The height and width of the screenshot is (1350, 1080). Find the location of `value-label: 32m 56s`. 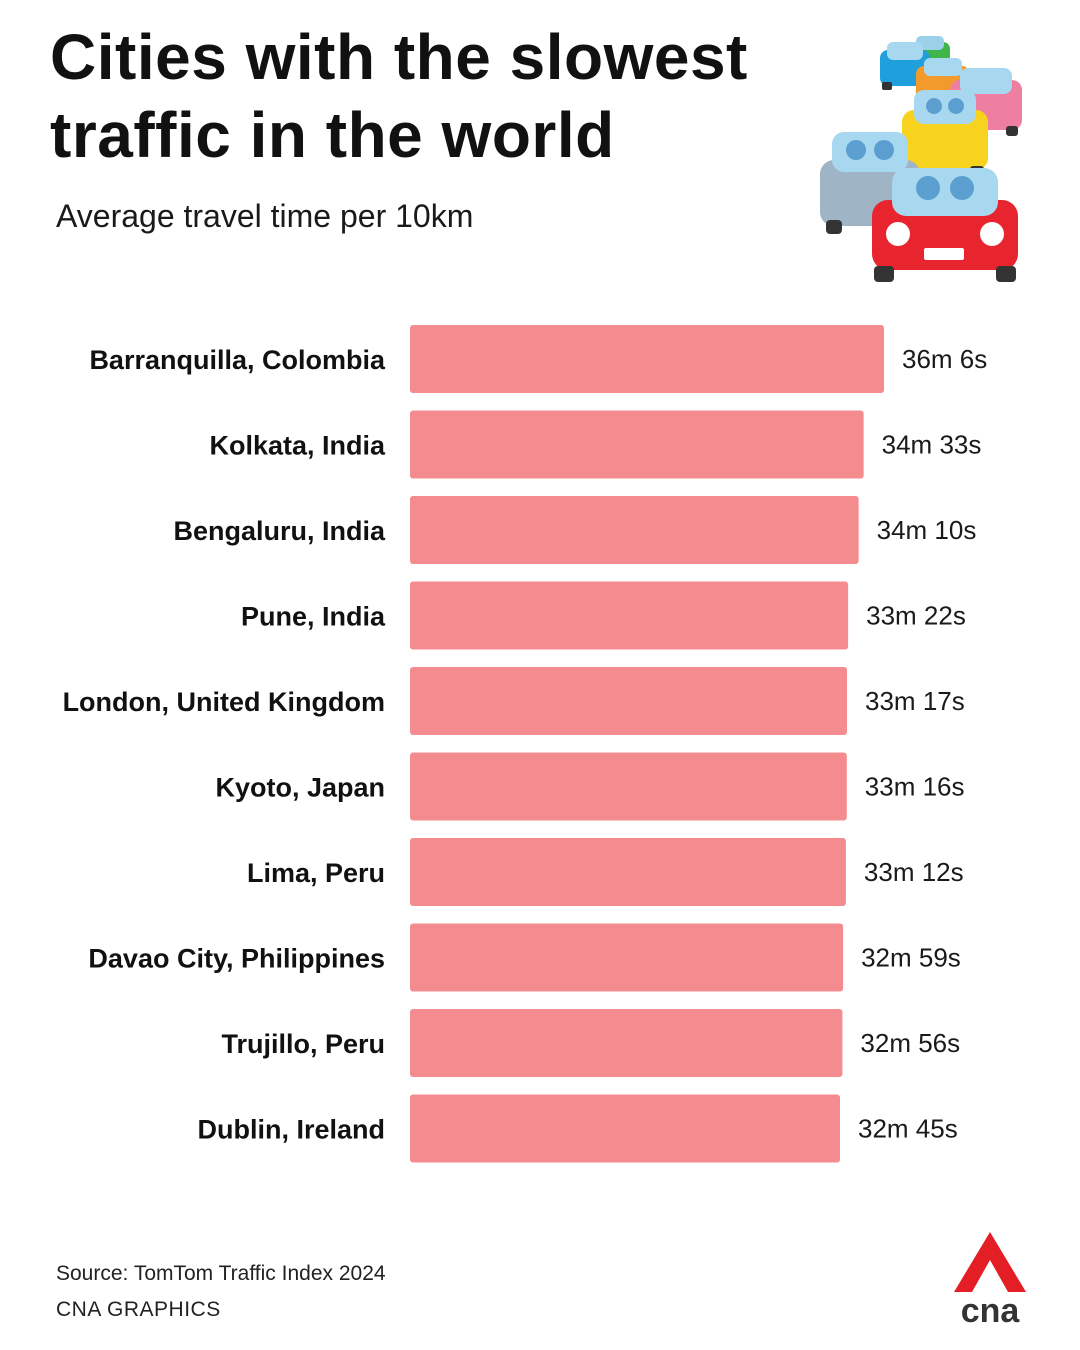

value-label: 32m 56s is located at coordinates (910, 1043).